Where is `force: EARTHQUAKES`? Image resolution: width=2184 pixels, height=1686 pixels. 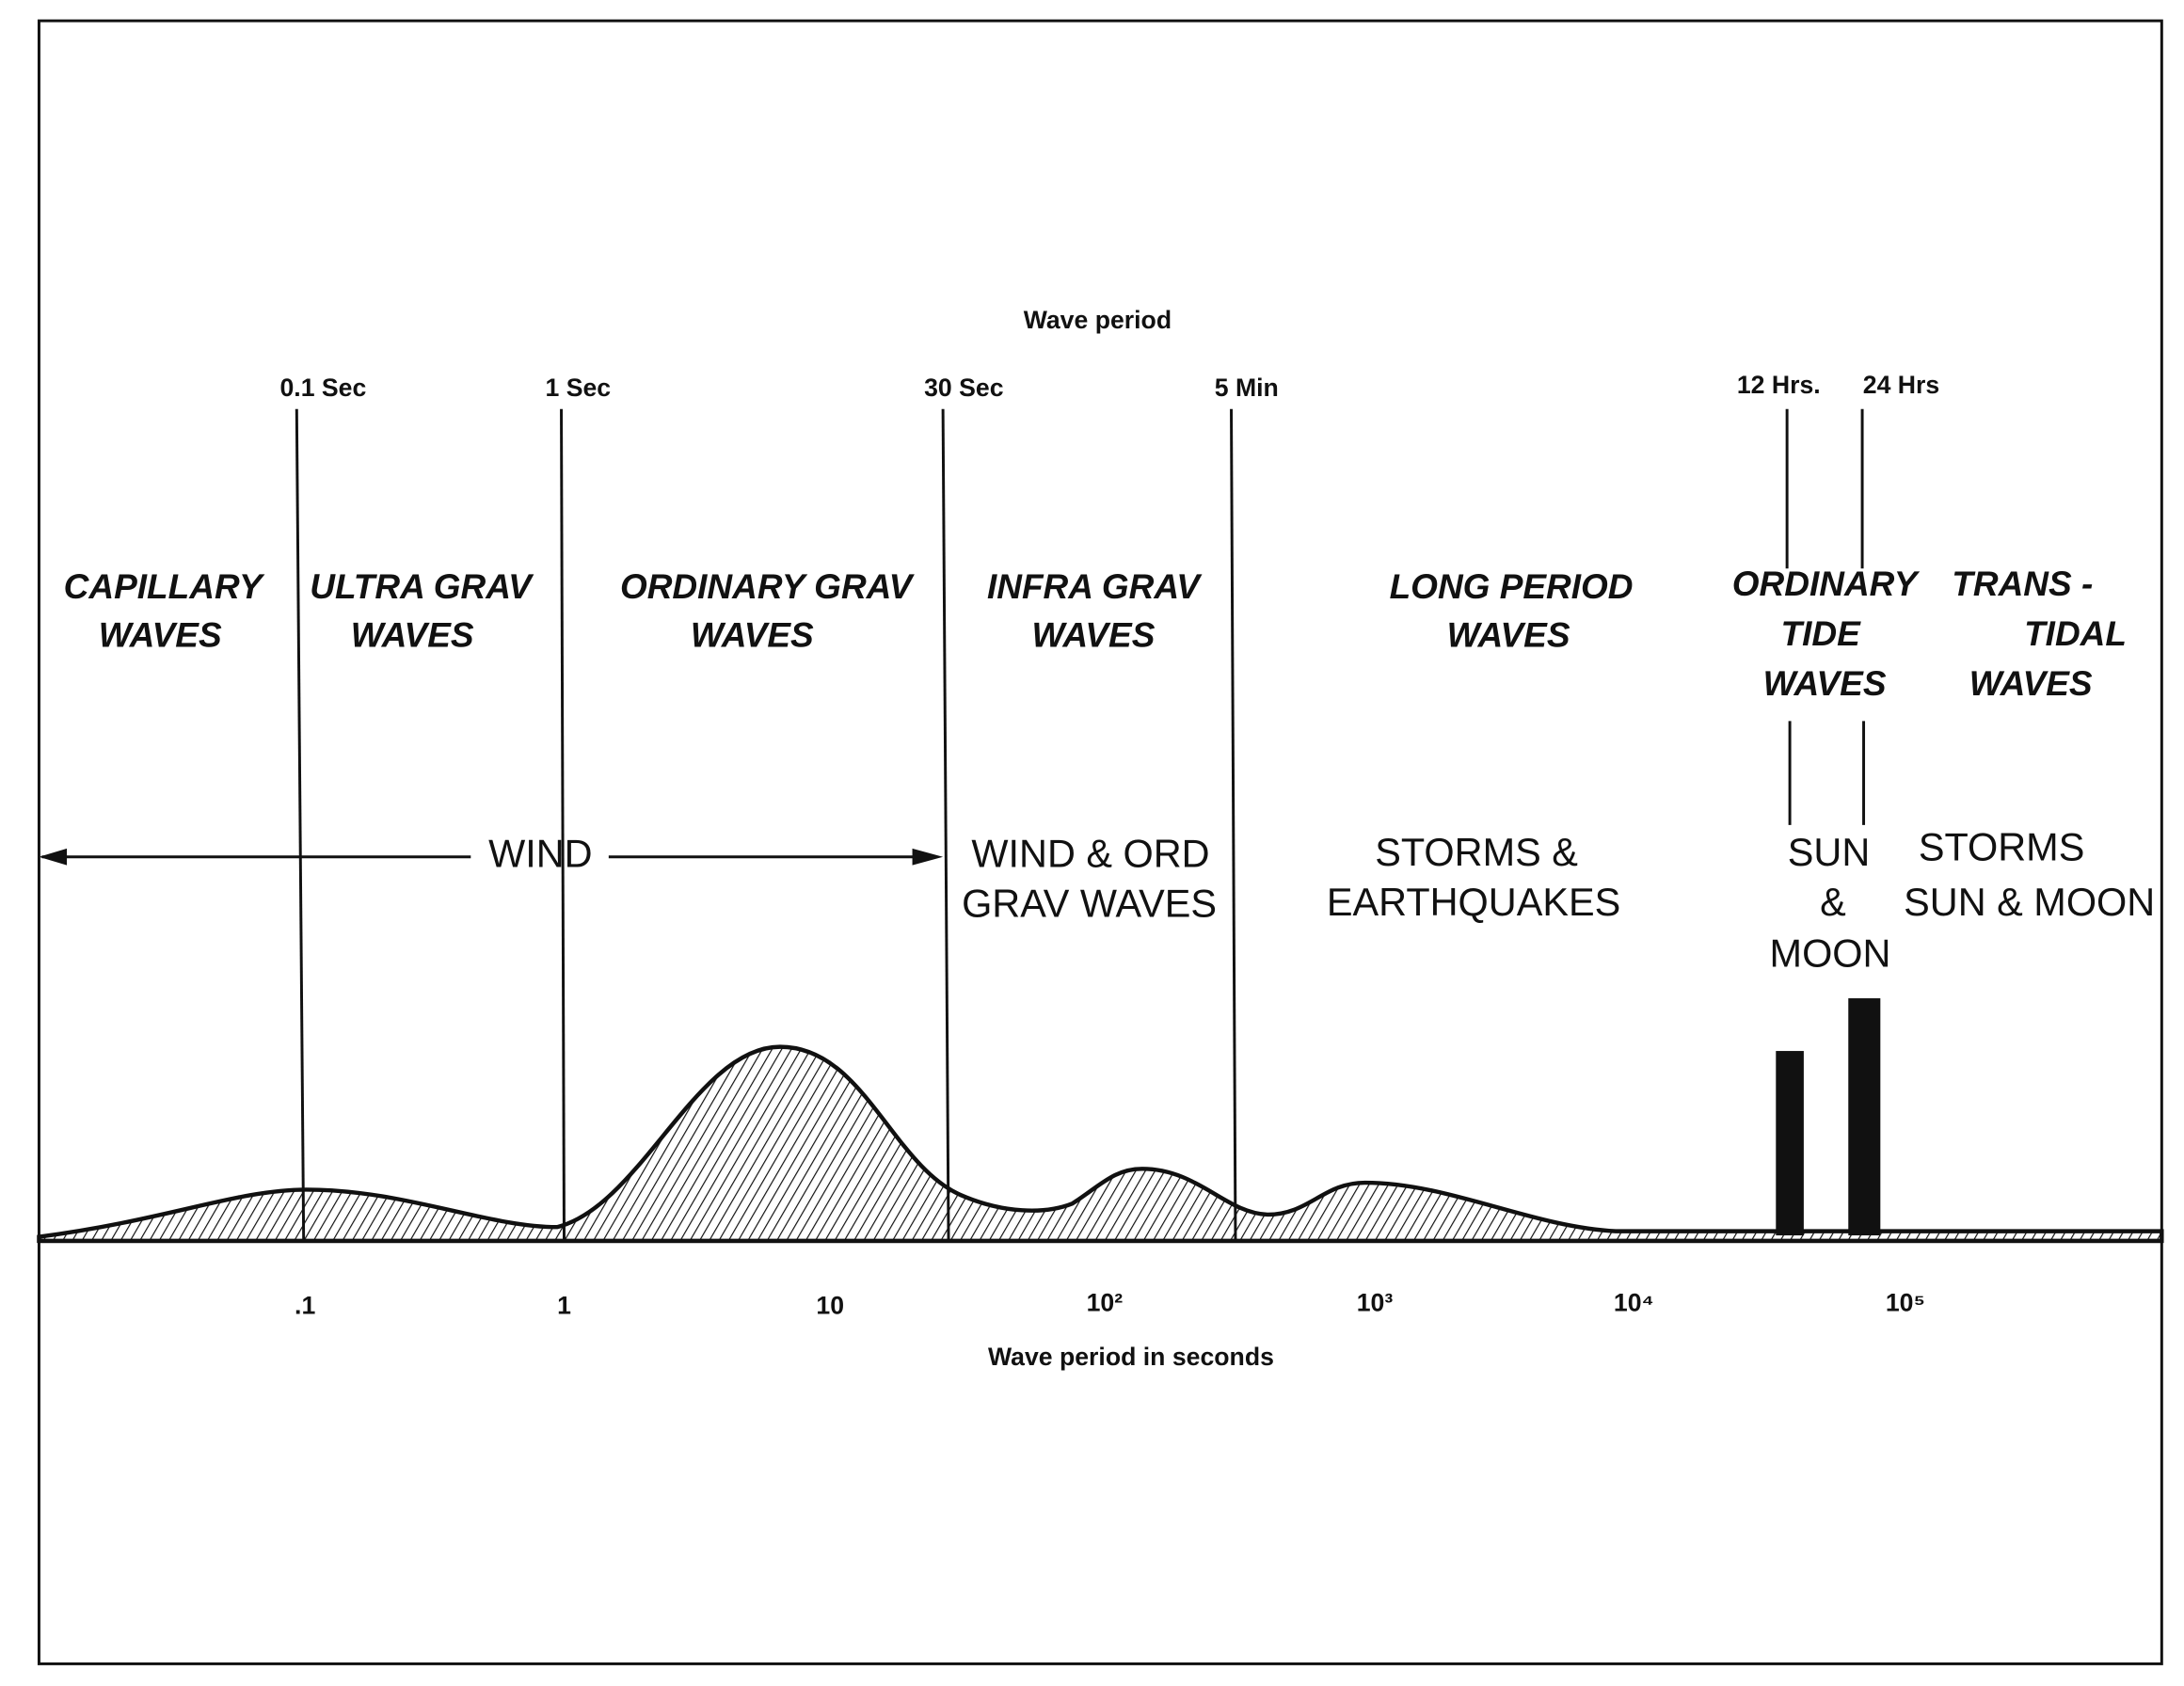 force: EARTHQUAKES is located at coordinates (1473, 902).